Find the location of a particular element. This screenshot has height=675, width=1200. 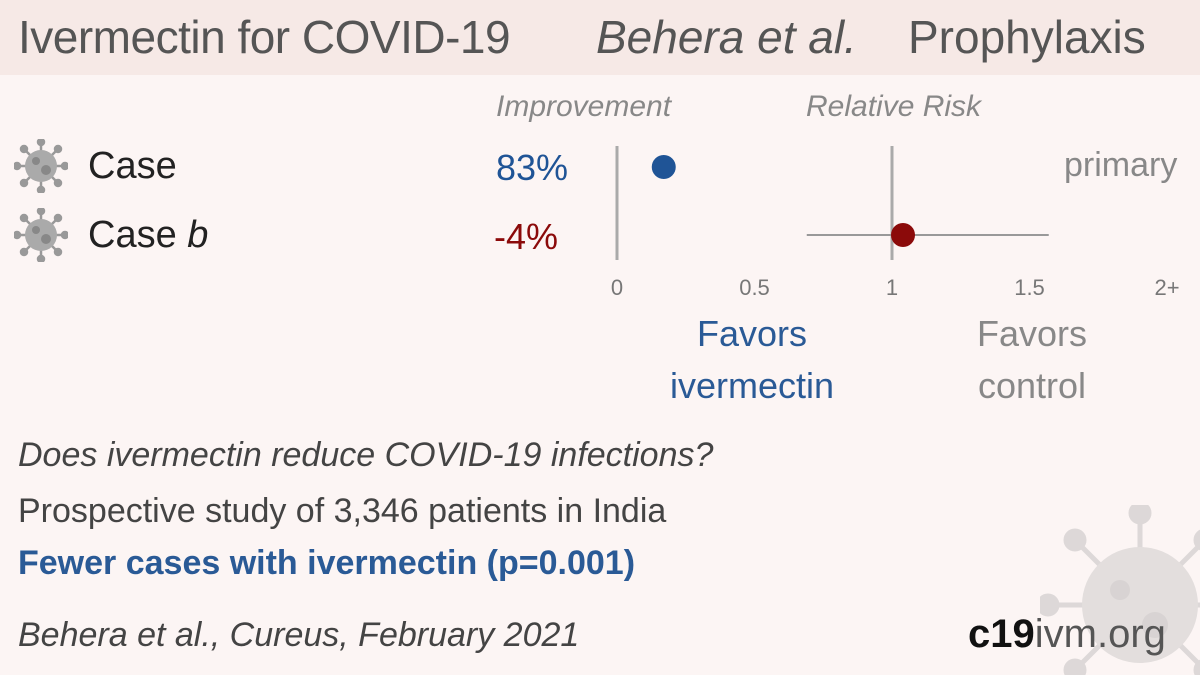

improvement-value-case: 83% is located at coordinates (532, 167).